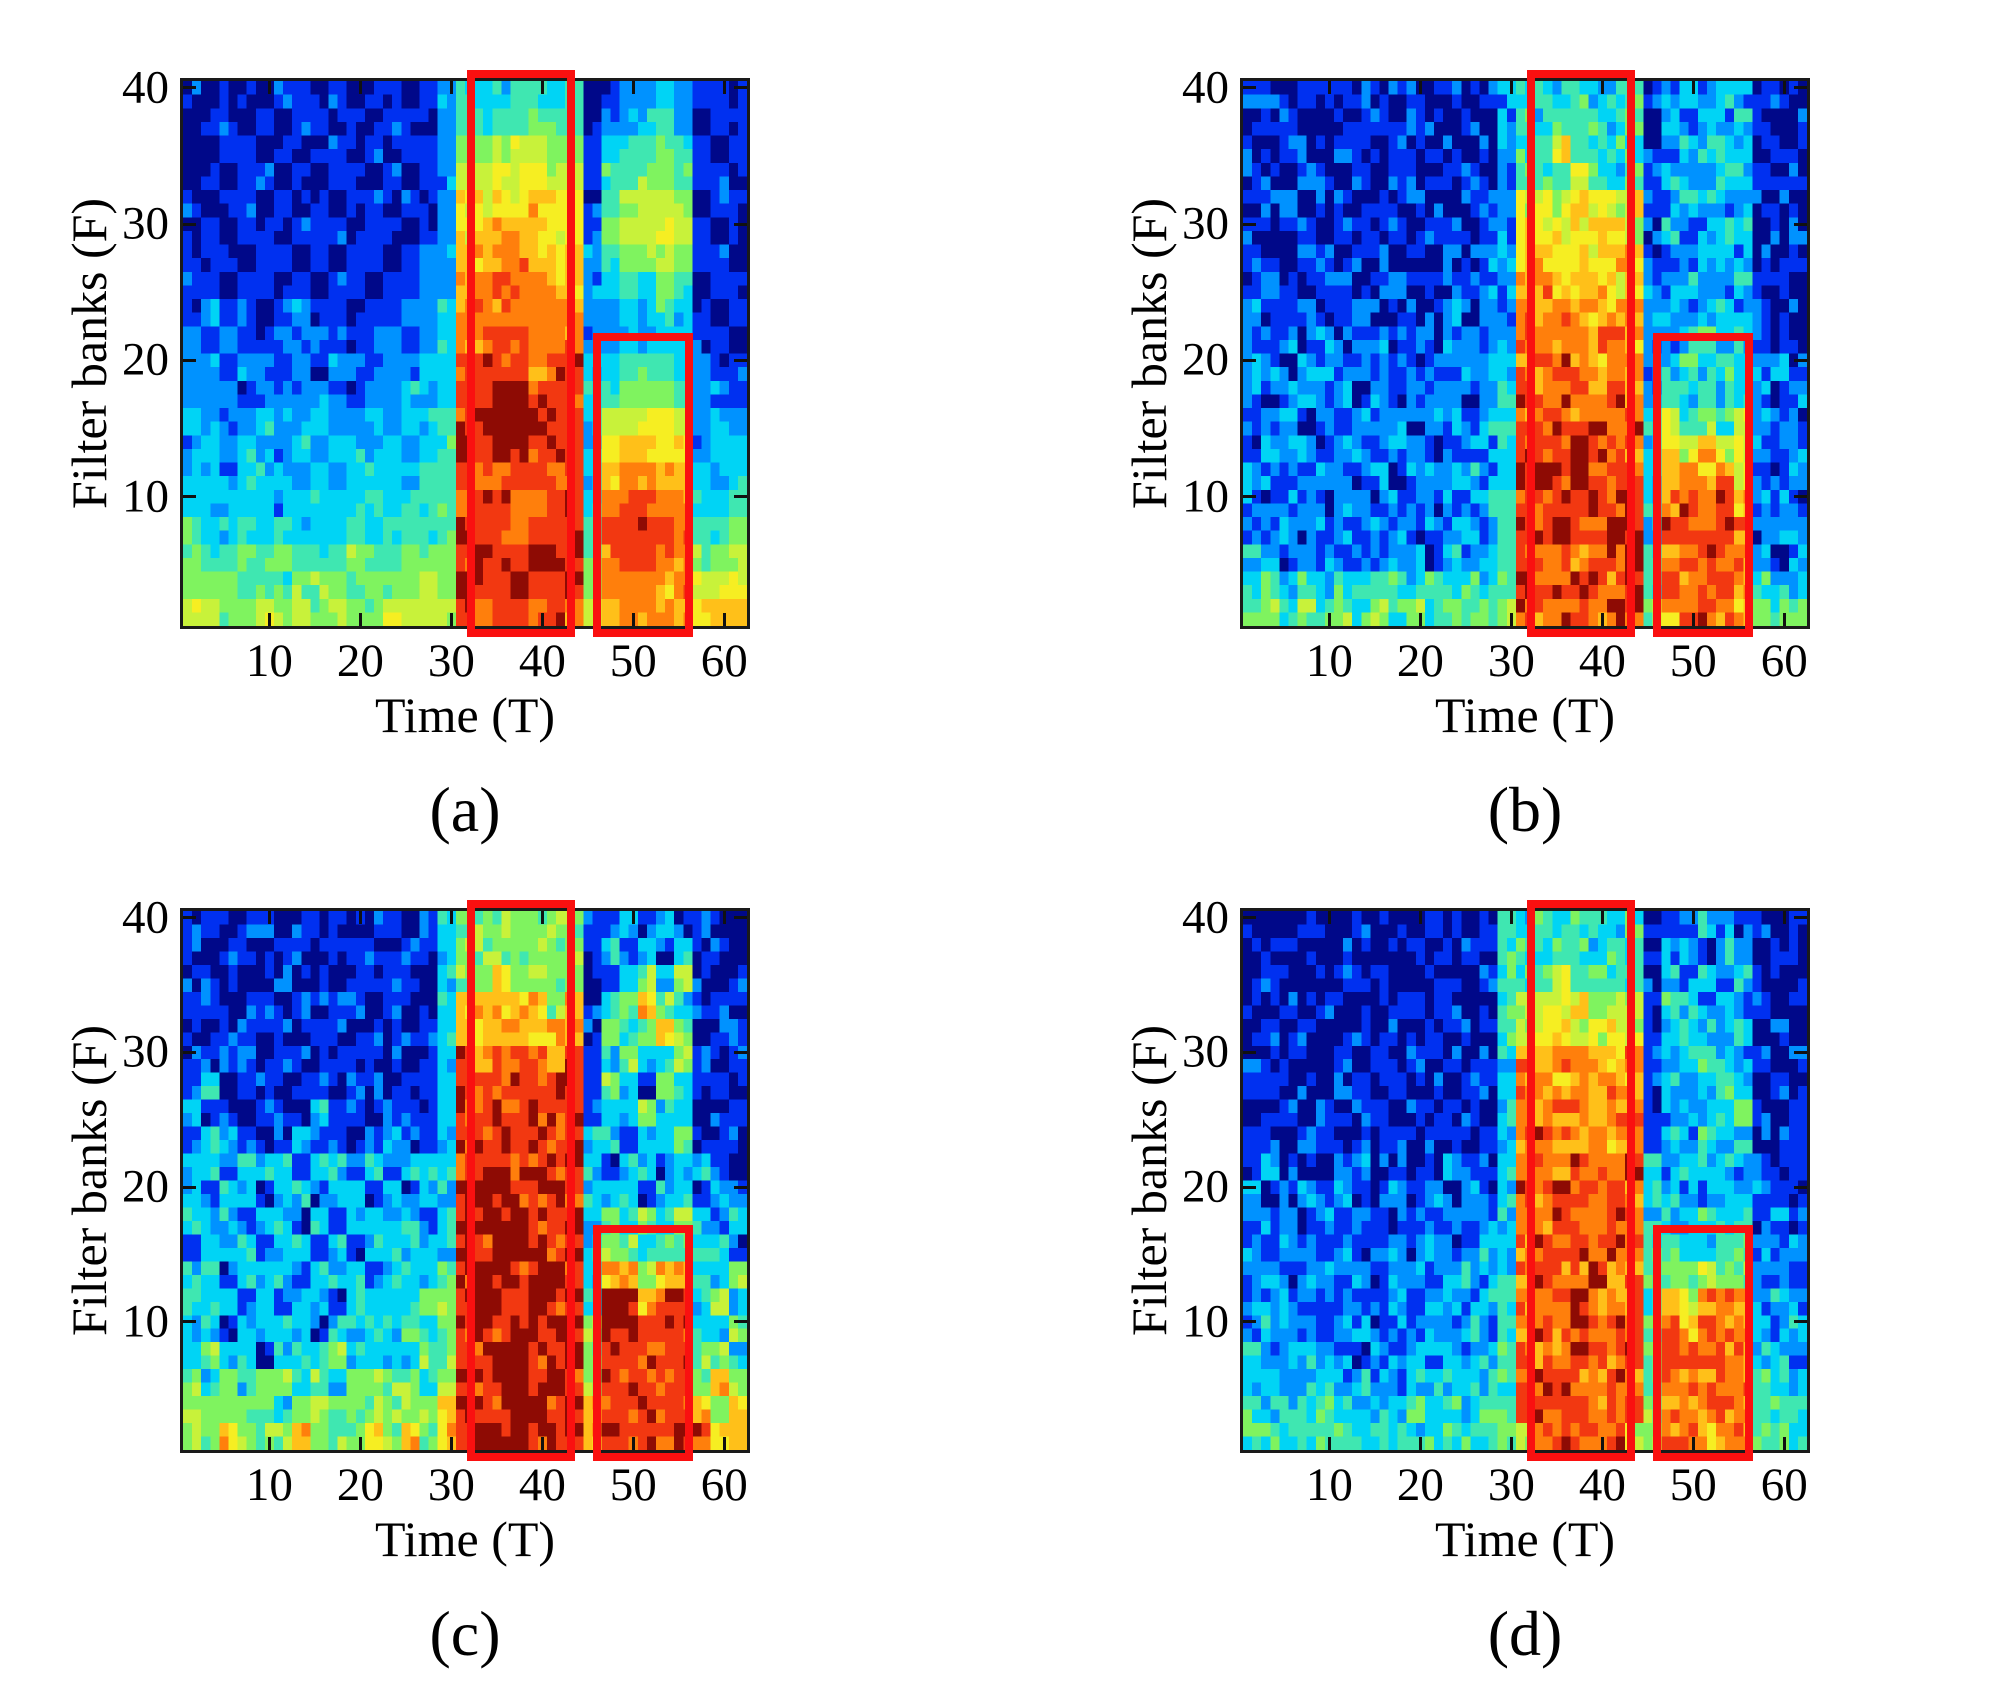 The width and height of the screenshot is (1993, 1701). Describe the element at coordinates (1525, 353) in the screenshot. I see `spectrogram-heatmap-b` at that location.